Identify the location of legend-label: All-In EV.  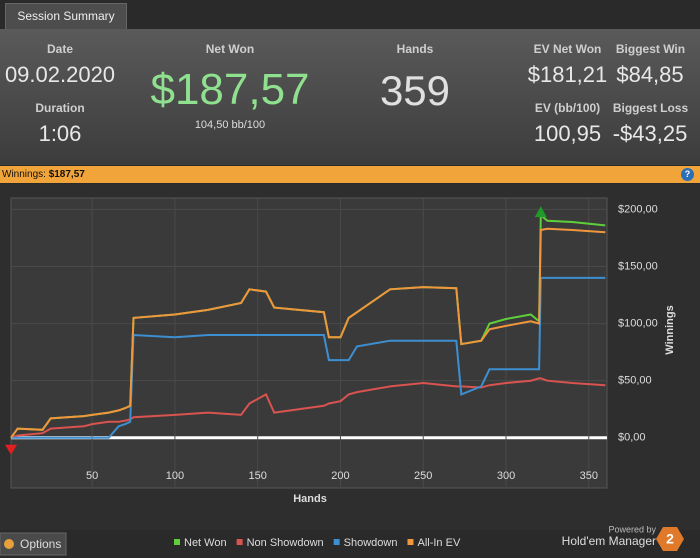
(438, 543).